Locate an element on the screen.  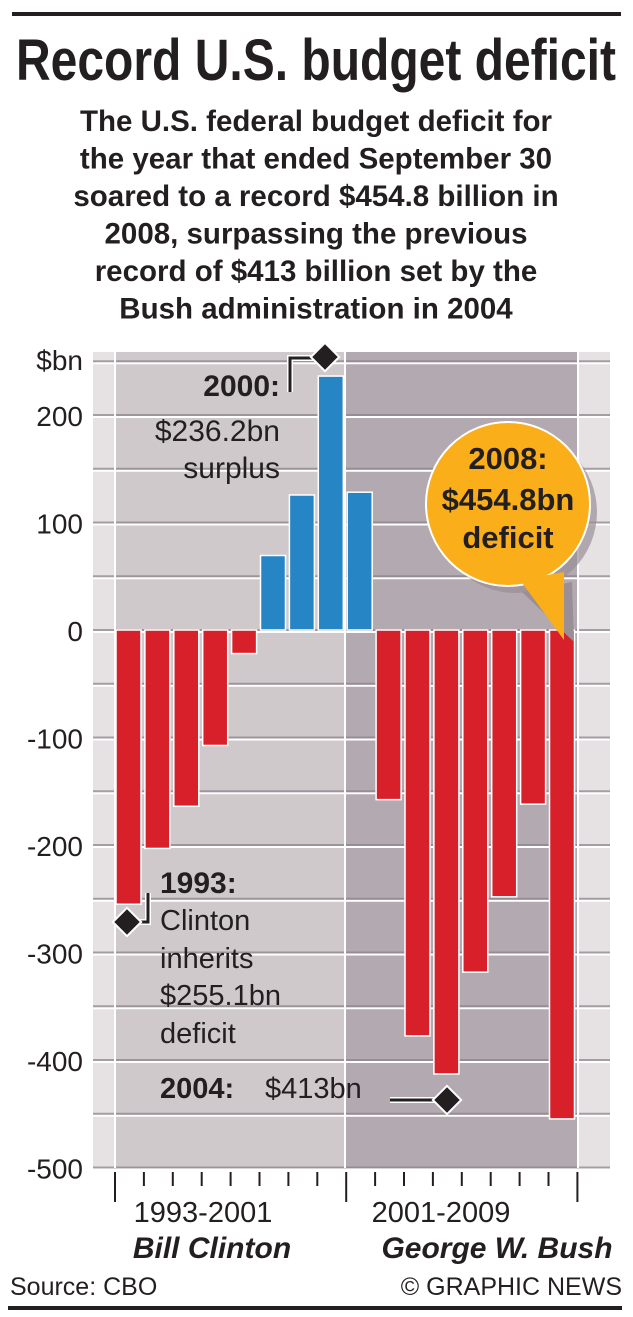
president-bush: George W. Bush is located at coordinates (496, 1248).